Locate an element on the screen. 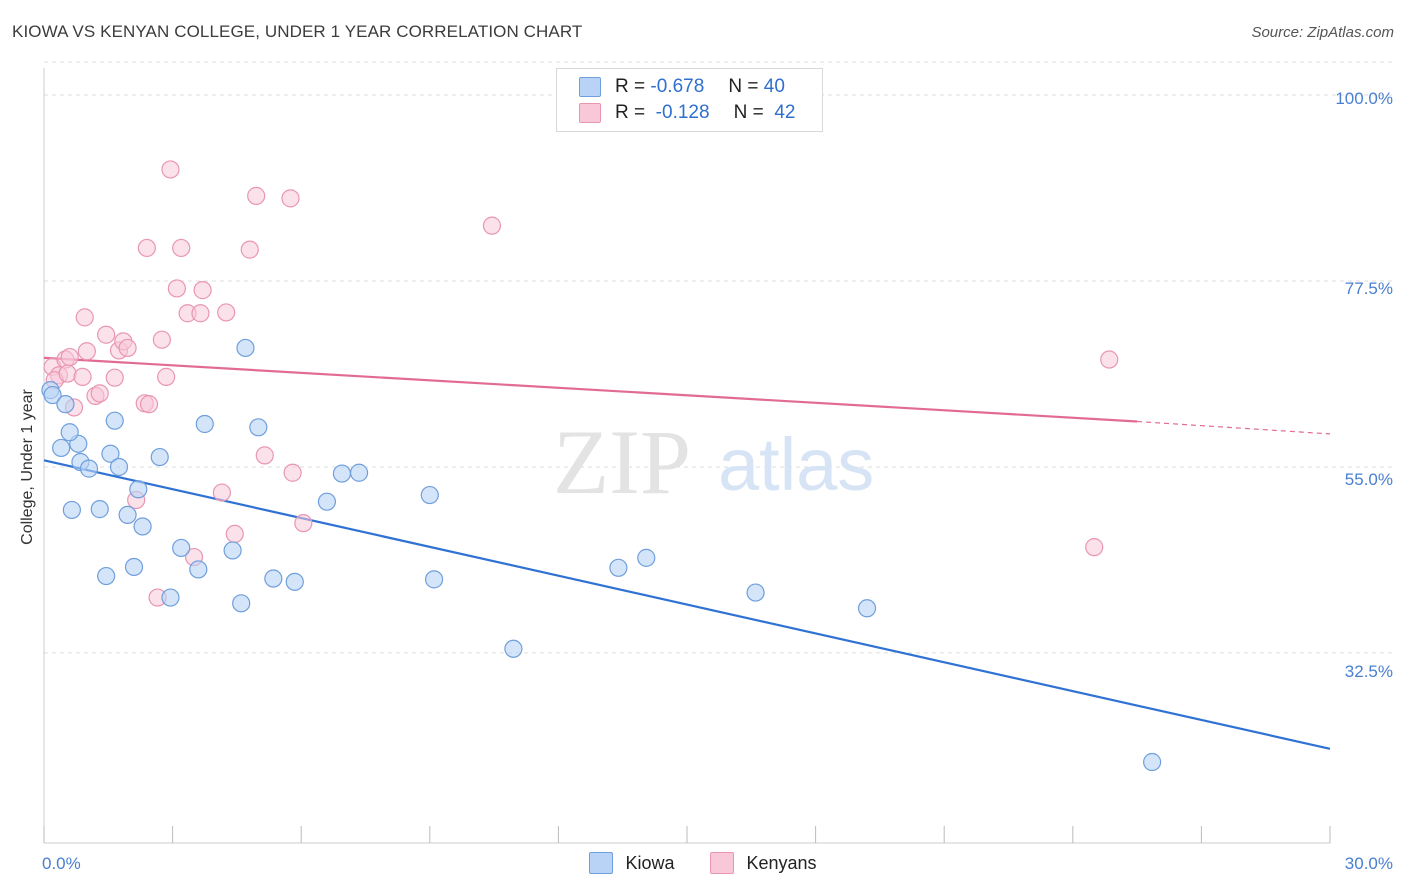 The width and height of the screenshot is (1406, 892). r-value: -0.678 is located at coordinates (677, 86).